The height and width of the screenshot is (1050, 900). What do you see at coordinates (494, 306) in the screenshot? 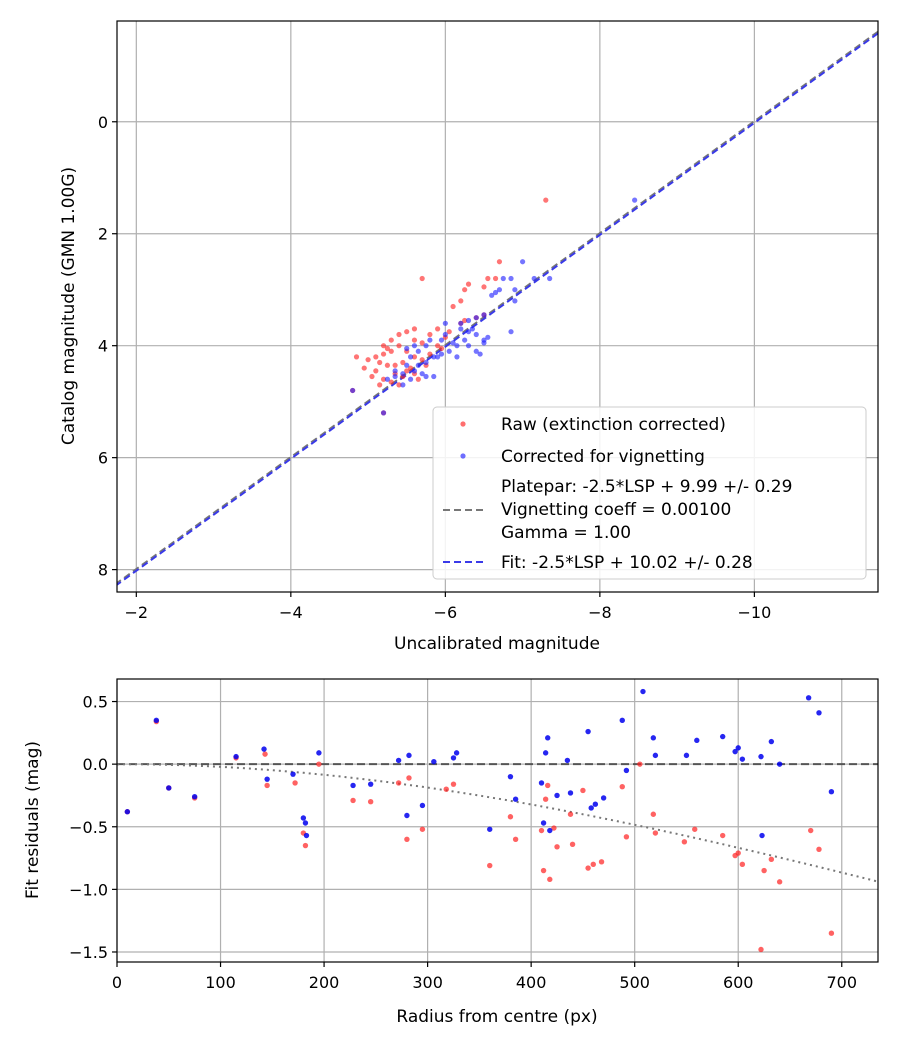
I see `top-scatter-points` at bounding box center [494, 306].